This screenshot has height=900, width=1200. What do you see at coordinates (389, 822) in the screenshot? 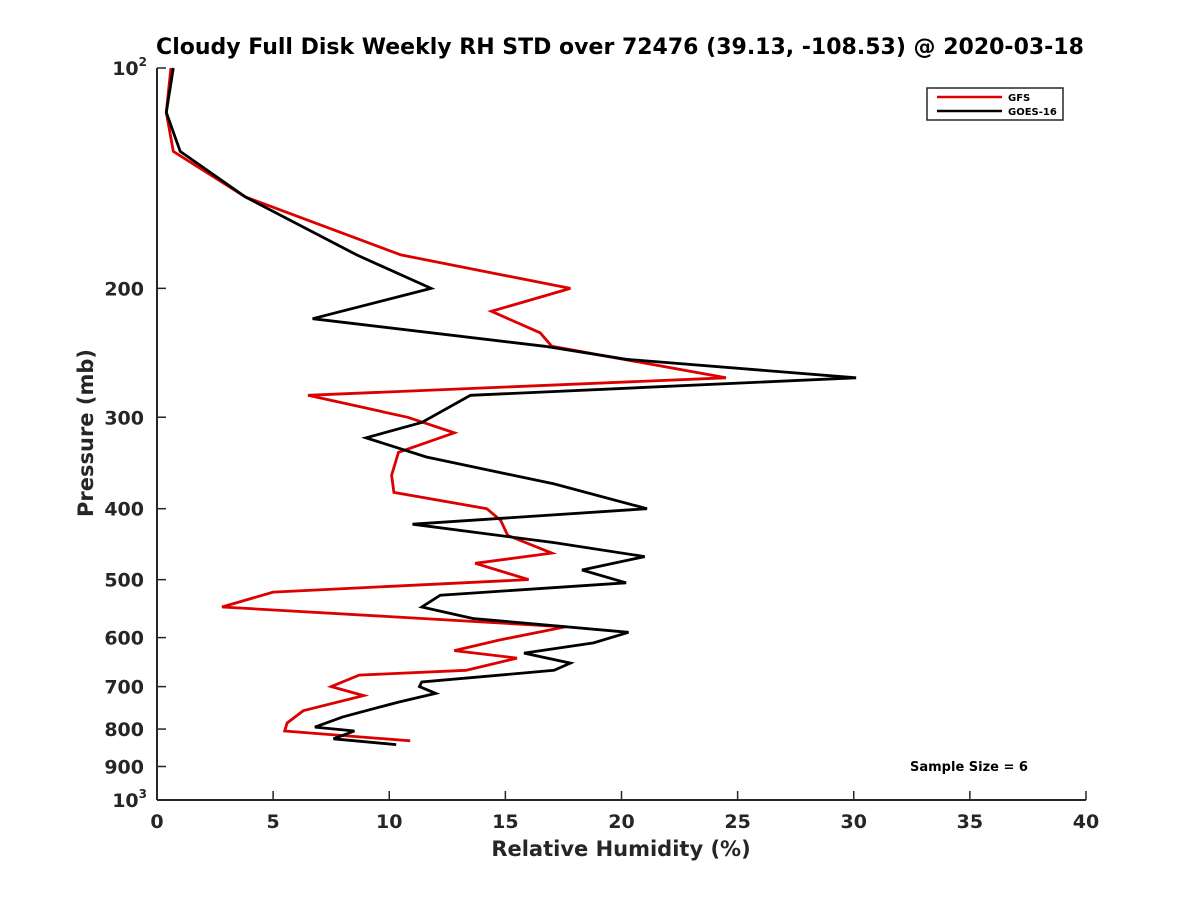
I see `x-tick-label: 10` at bounding box center [389, 822].